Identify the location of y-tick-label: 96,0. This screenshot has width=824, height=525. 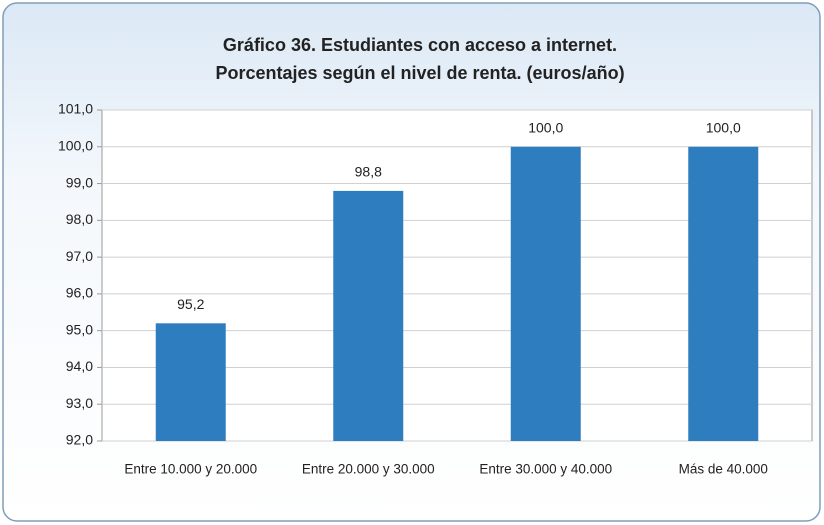
(79, 293).